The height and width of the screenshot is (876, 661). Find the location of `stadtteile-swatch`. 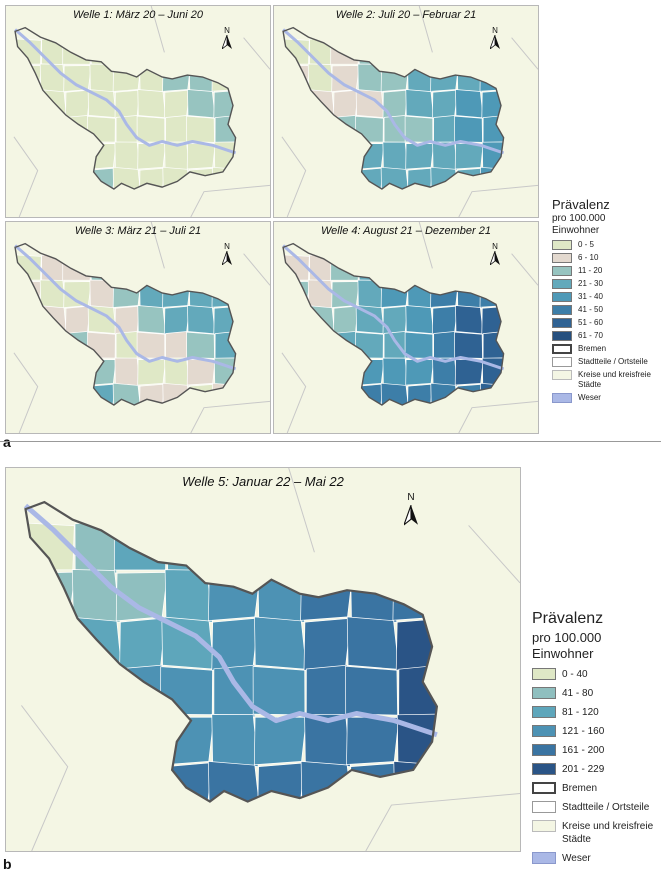

stadtteile-swatch is located at coordinates (562, 362).